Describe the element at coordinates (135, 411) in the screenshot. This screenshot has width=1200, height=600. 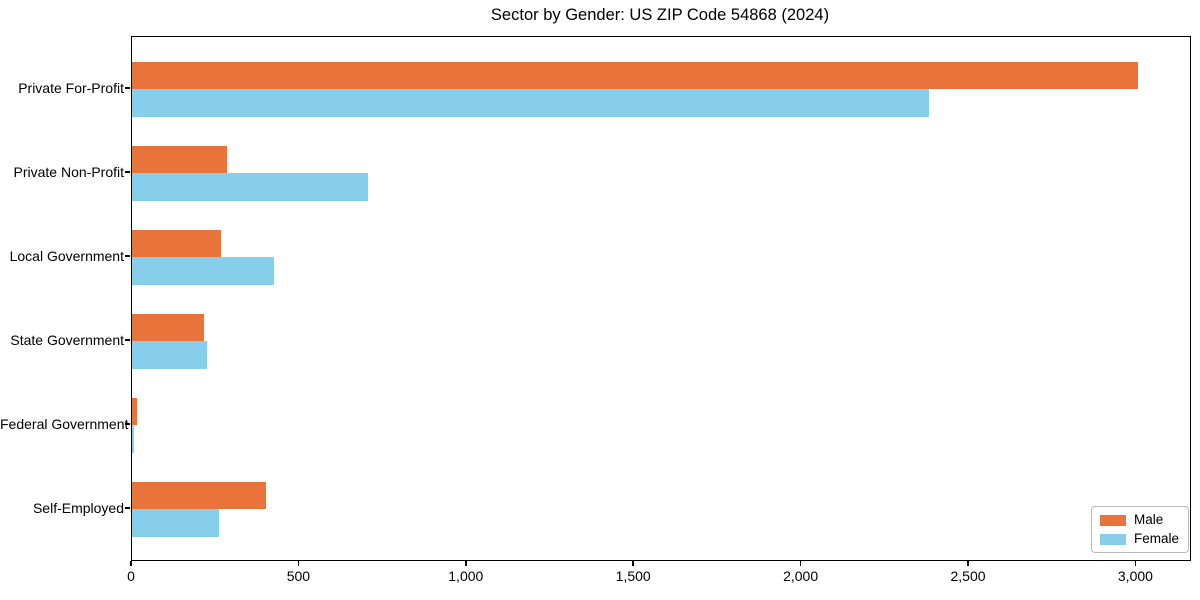
I see `bar-male-federal-government` at that location.